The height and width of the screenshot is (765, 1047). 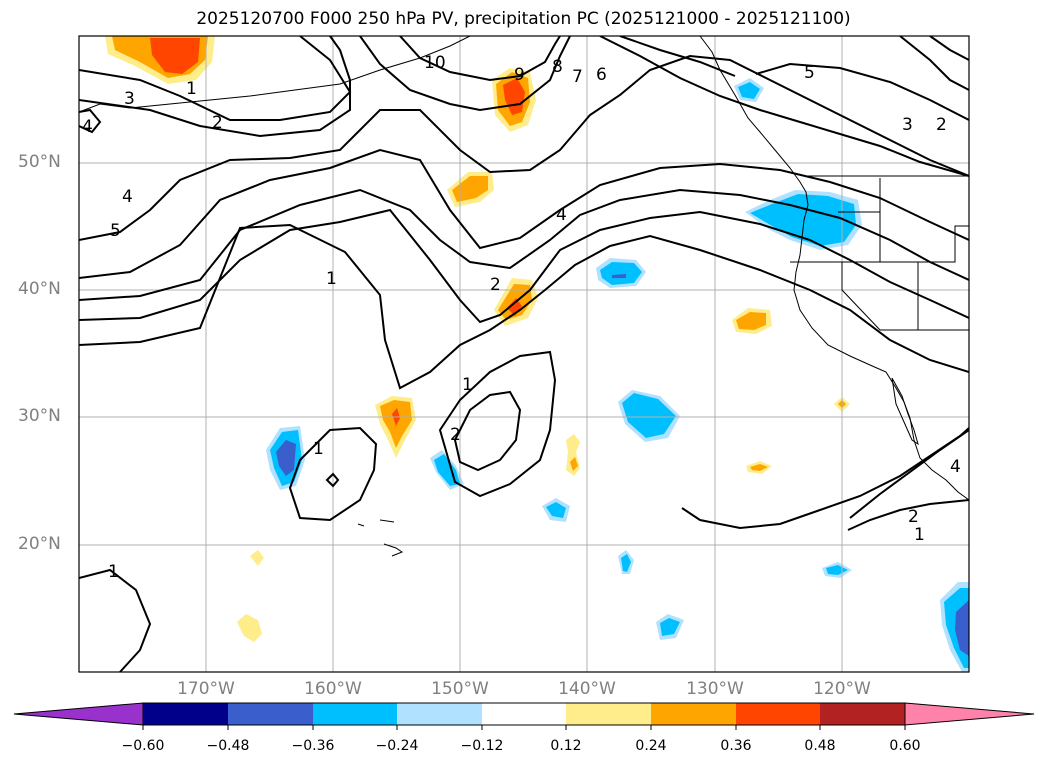 I want to click on colorbar-tick-label: 0.12, so click(x=566, y=746).